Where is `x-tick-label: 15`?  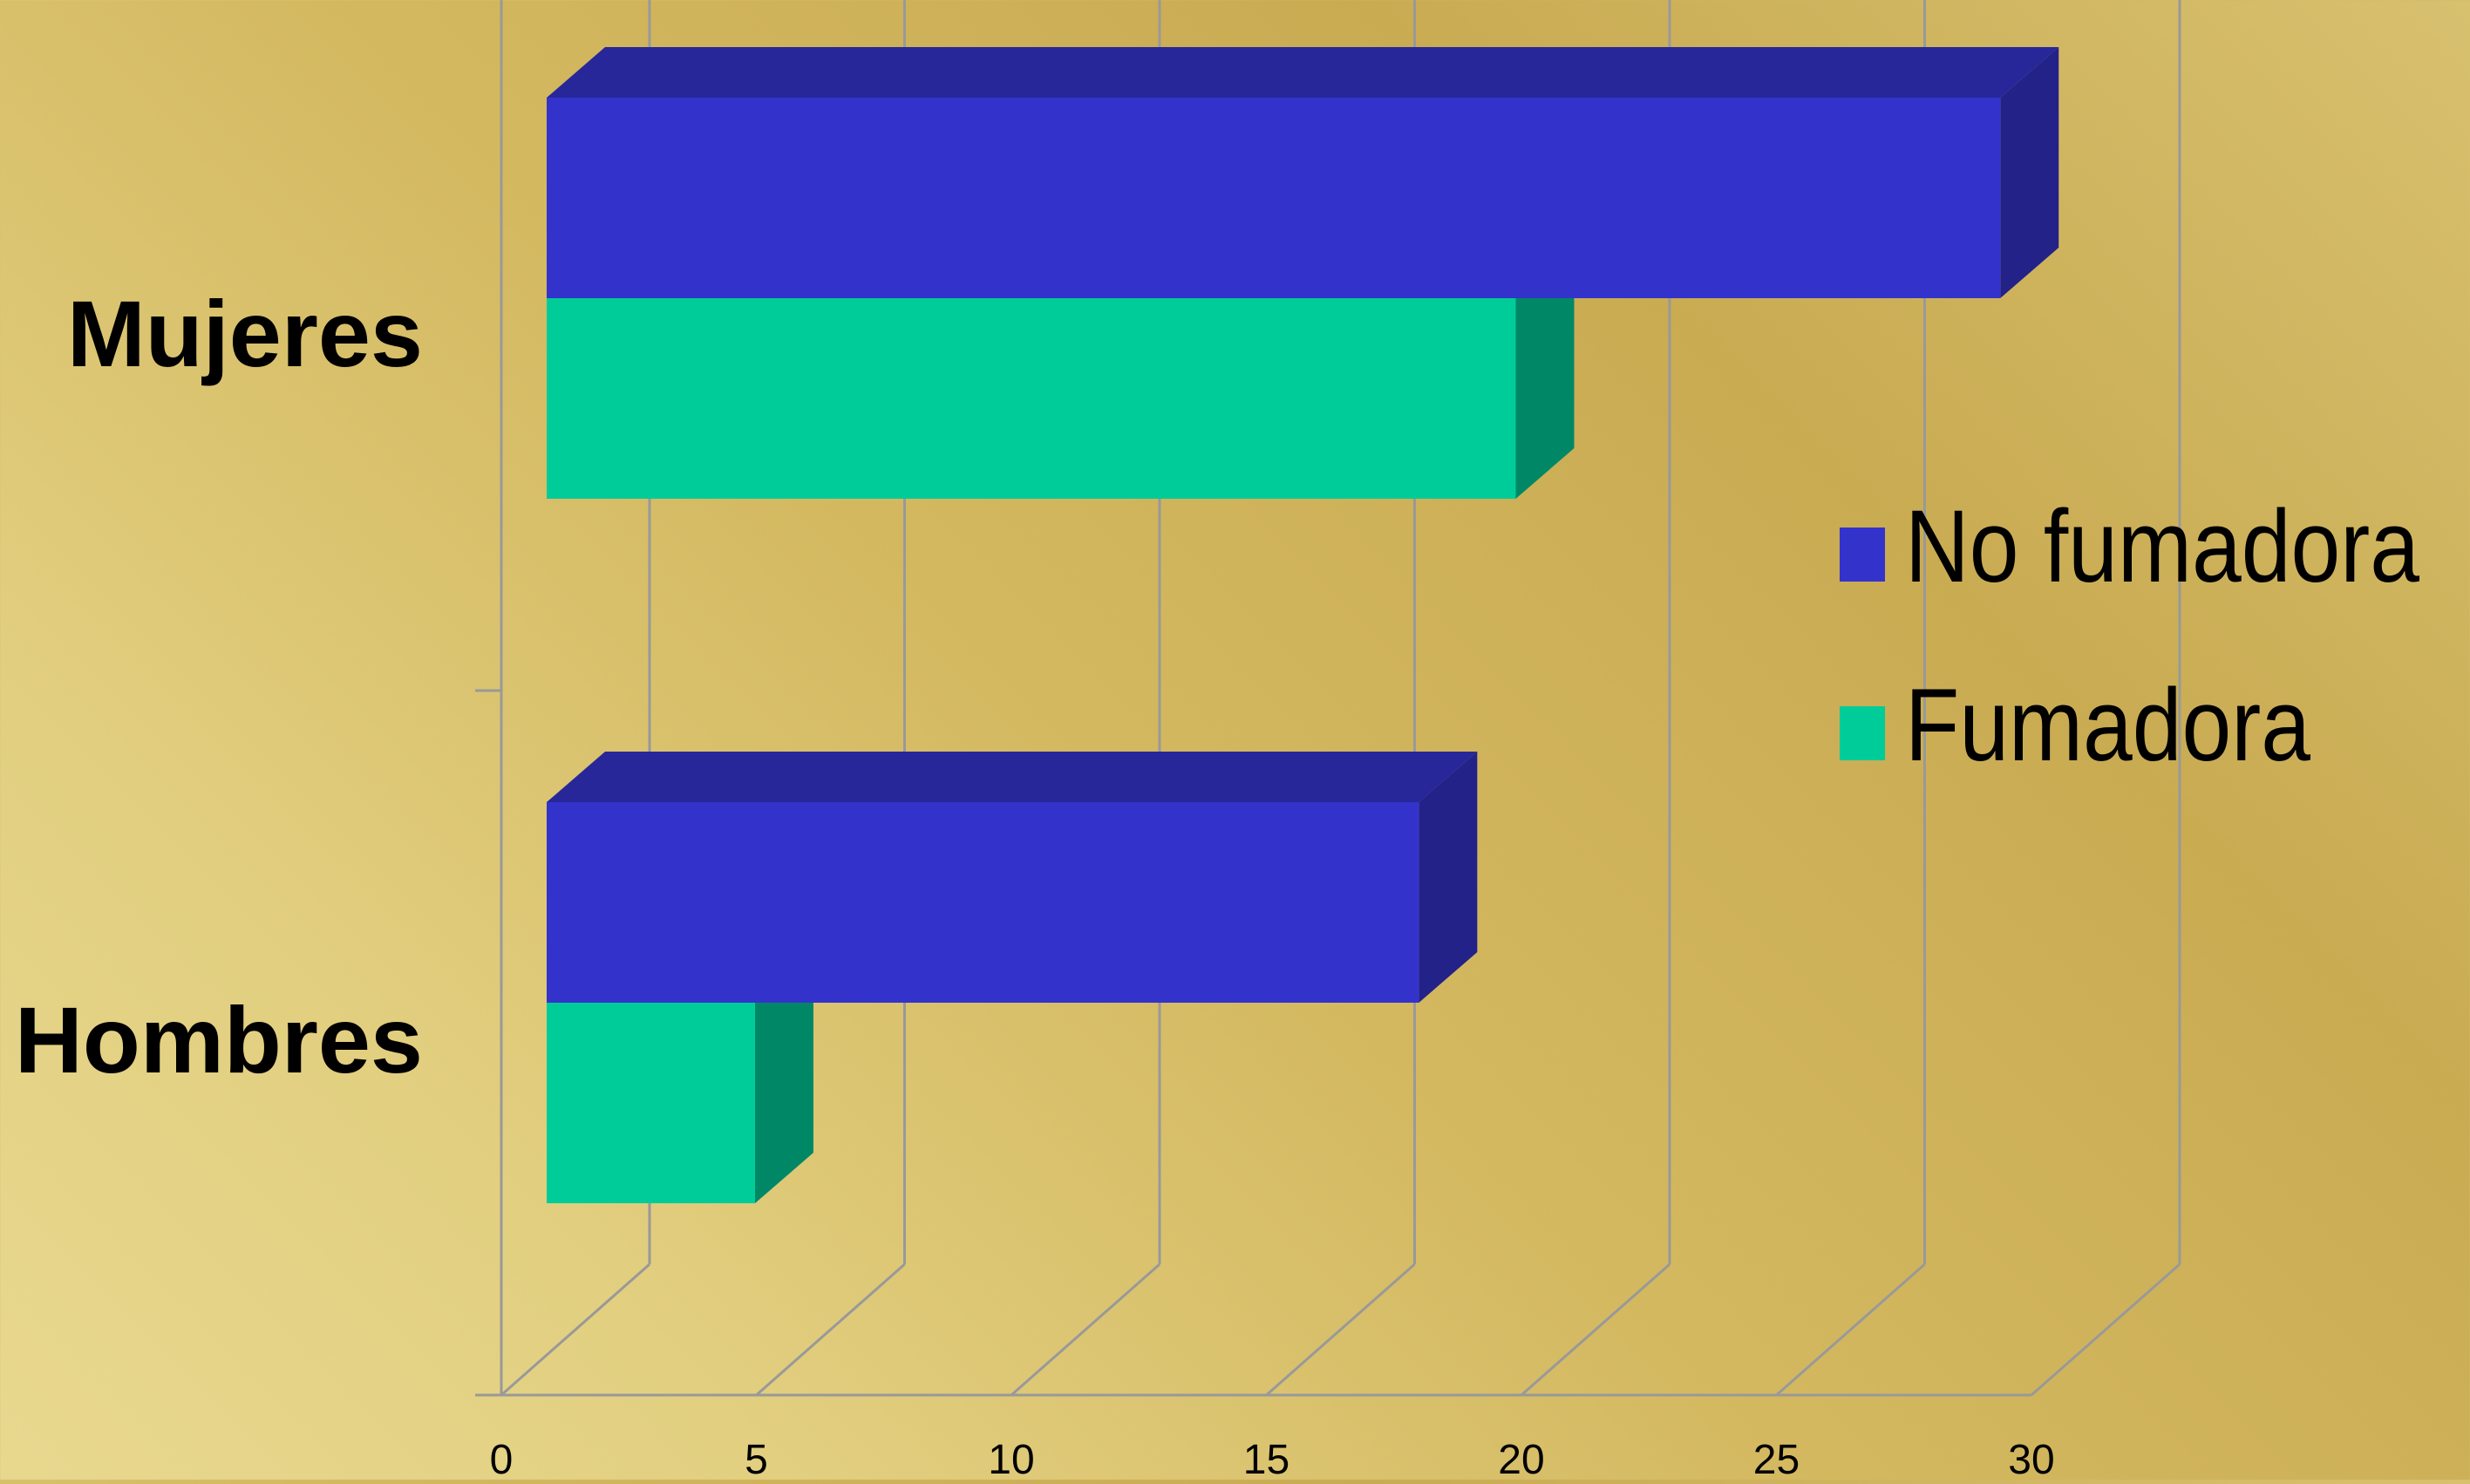 x-tick-label: 15 is located at coordinates (1266, 1458).